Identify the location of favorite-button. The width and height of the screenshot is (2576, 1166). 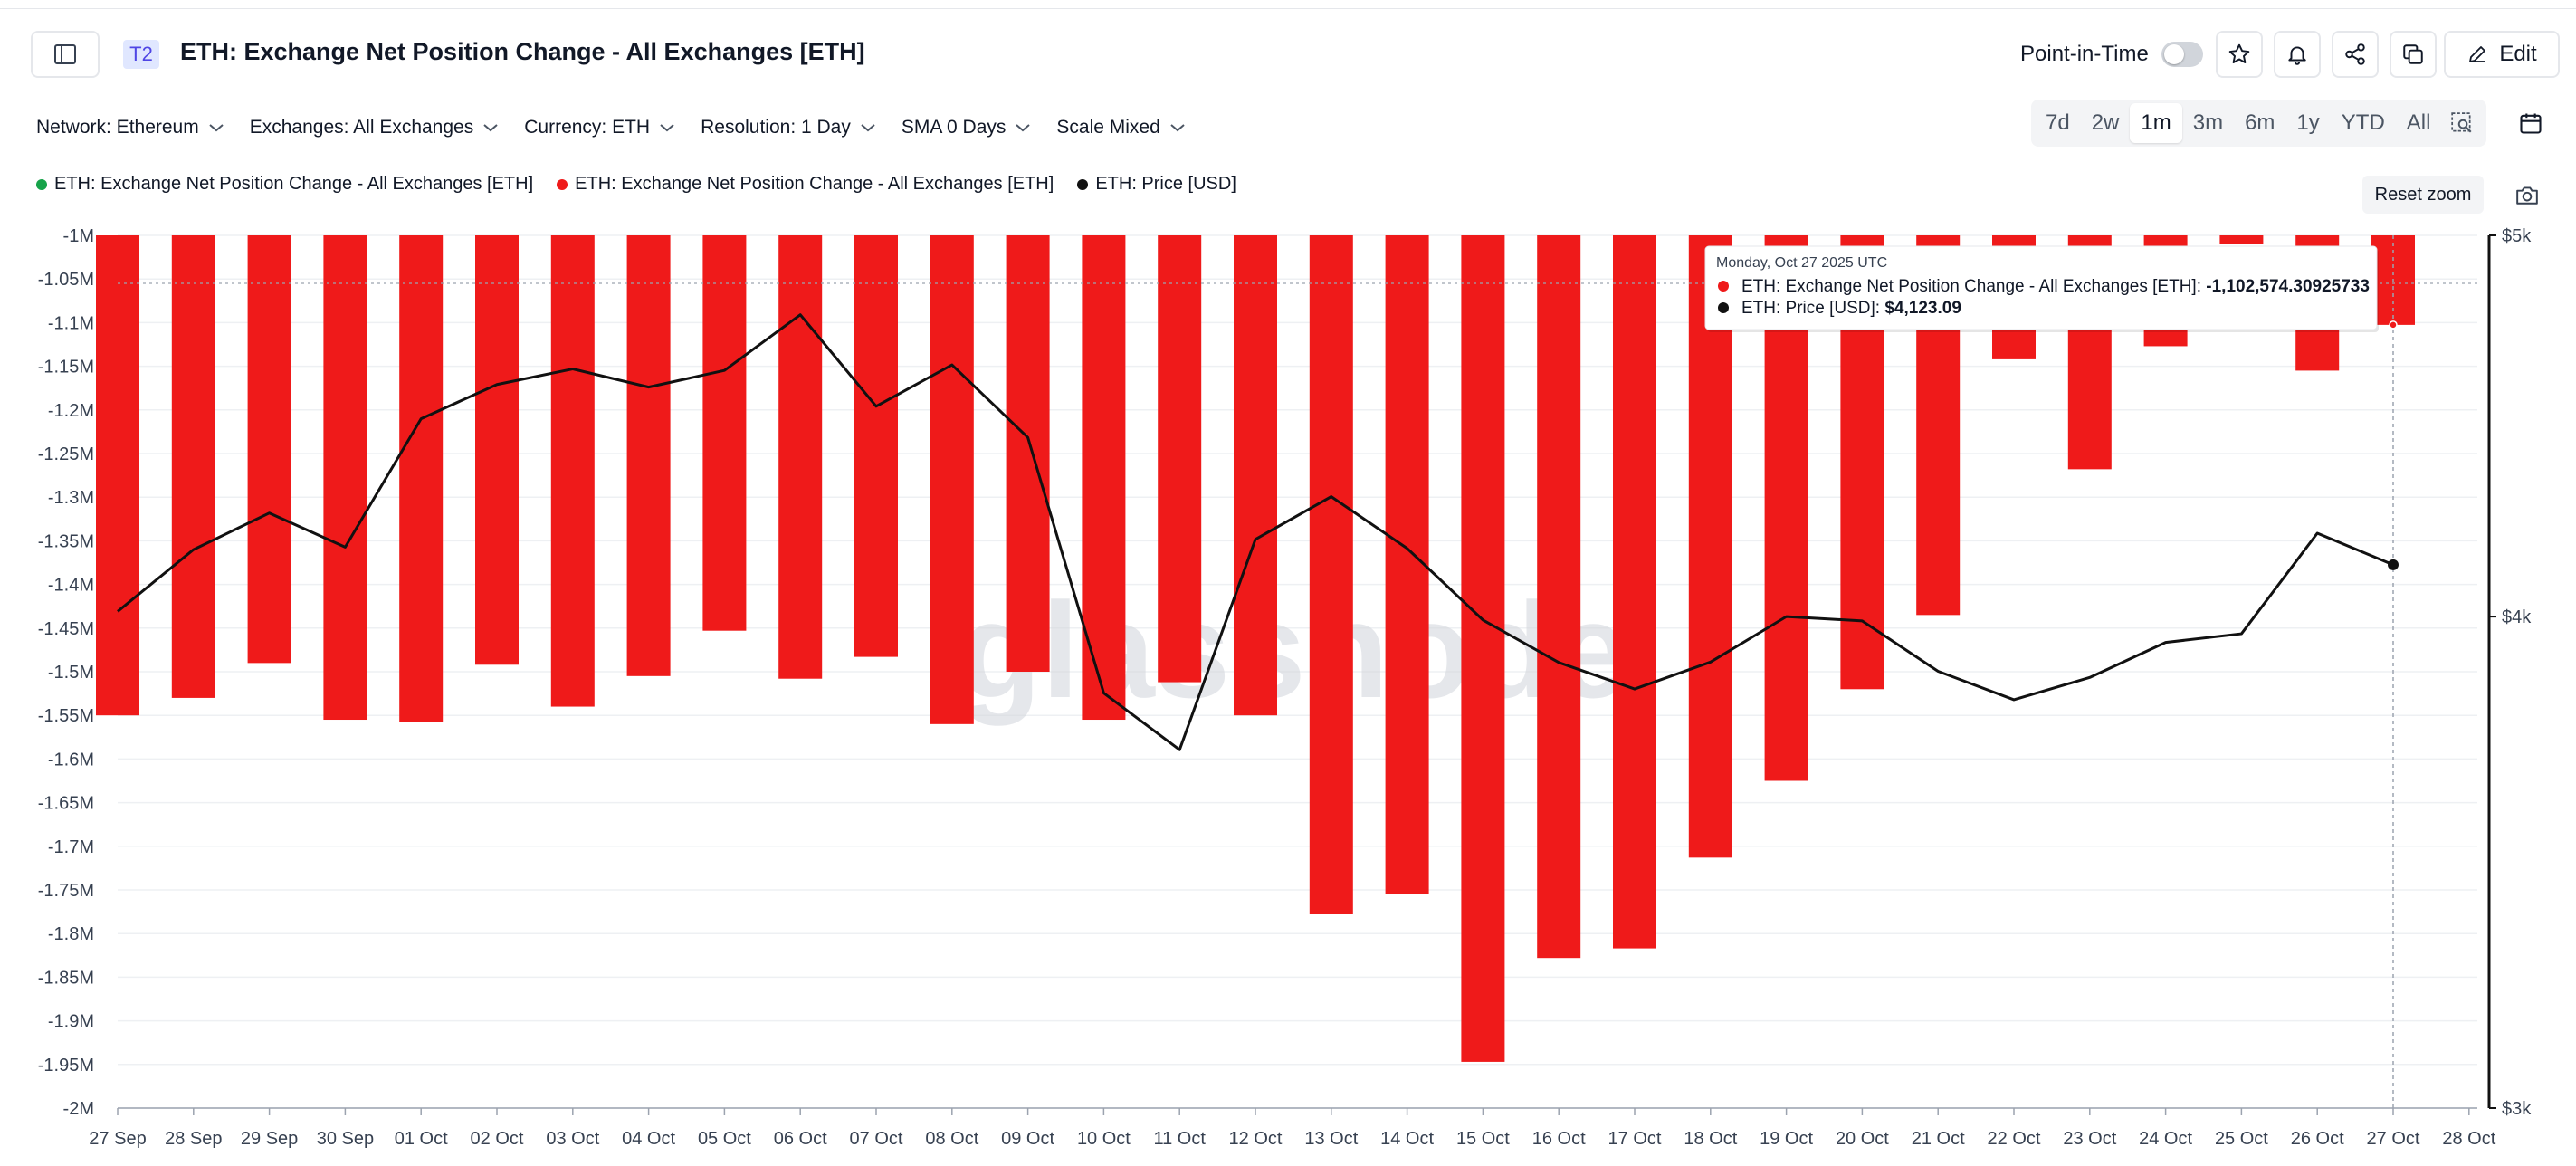
(2239, 54).